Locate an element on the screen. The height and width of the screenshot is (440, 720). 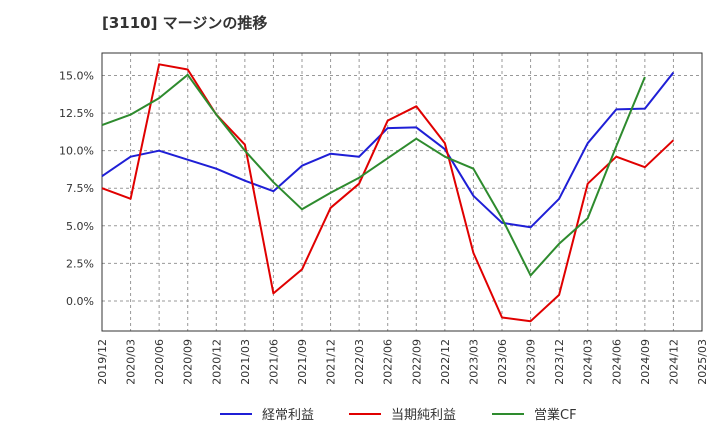
legend-label: 経常利益 is located at coordinates (288, 415).